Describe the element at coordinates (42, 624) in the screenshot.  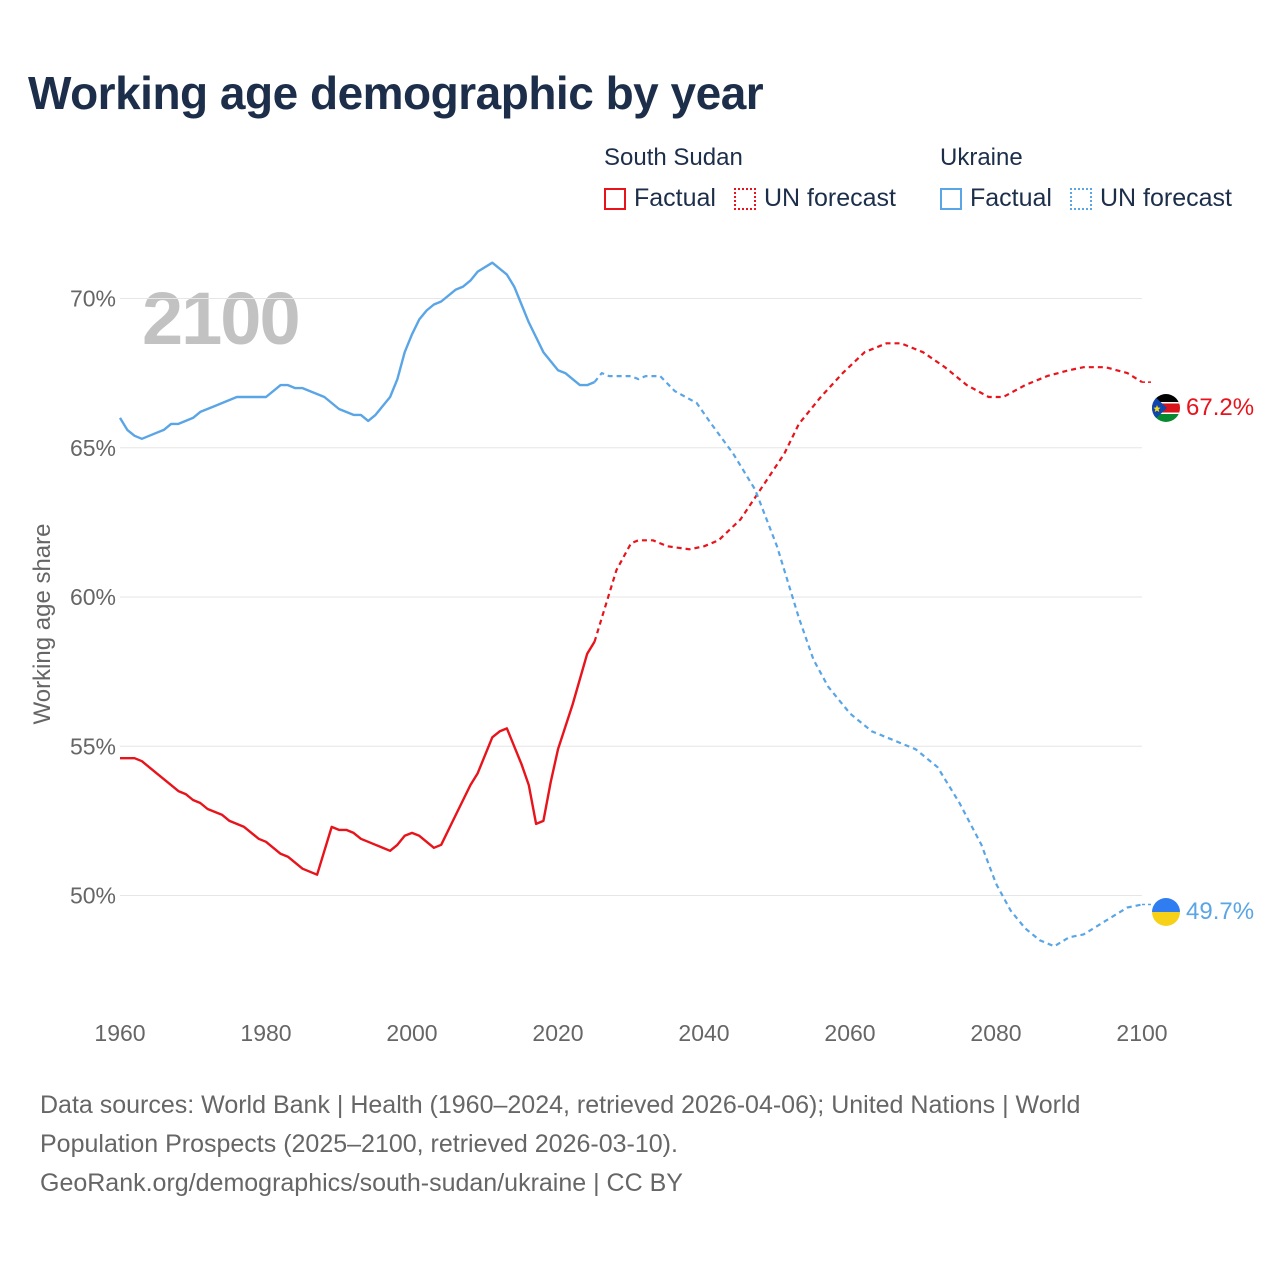
I see `y-axis-title: Working age share` at that location.